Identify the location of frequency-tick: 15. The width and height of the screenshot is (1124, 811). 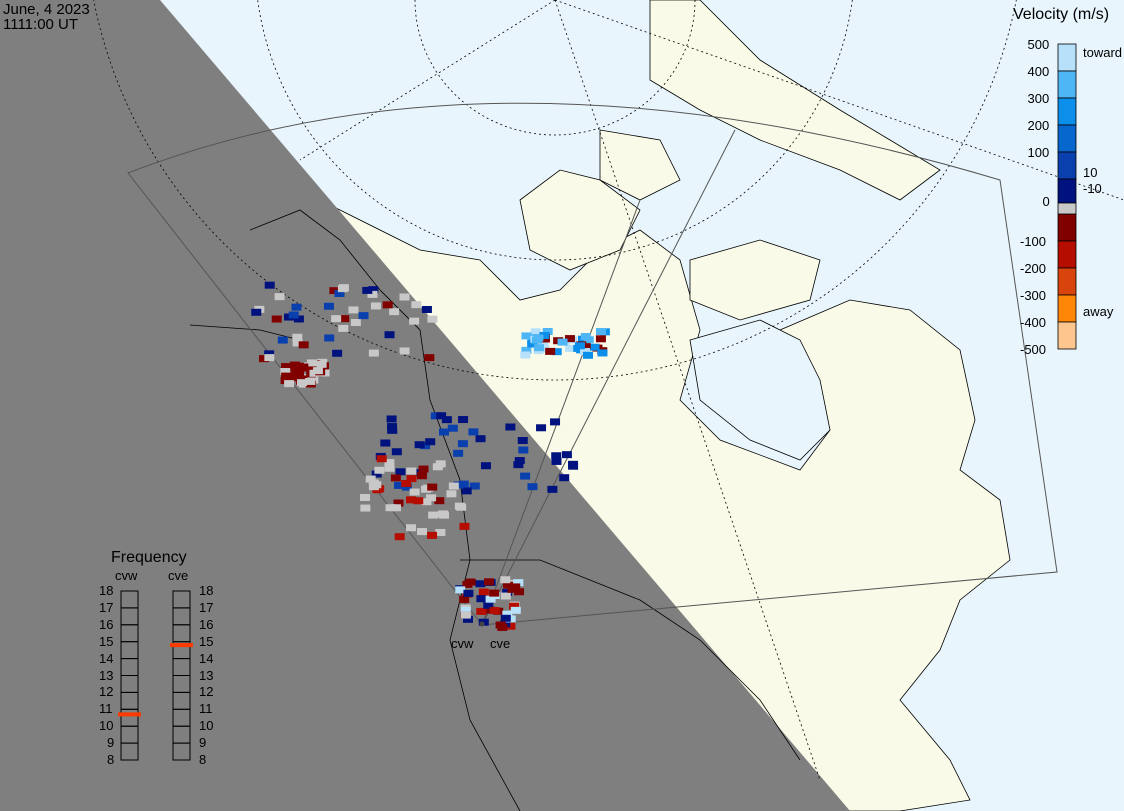
(106, 641).